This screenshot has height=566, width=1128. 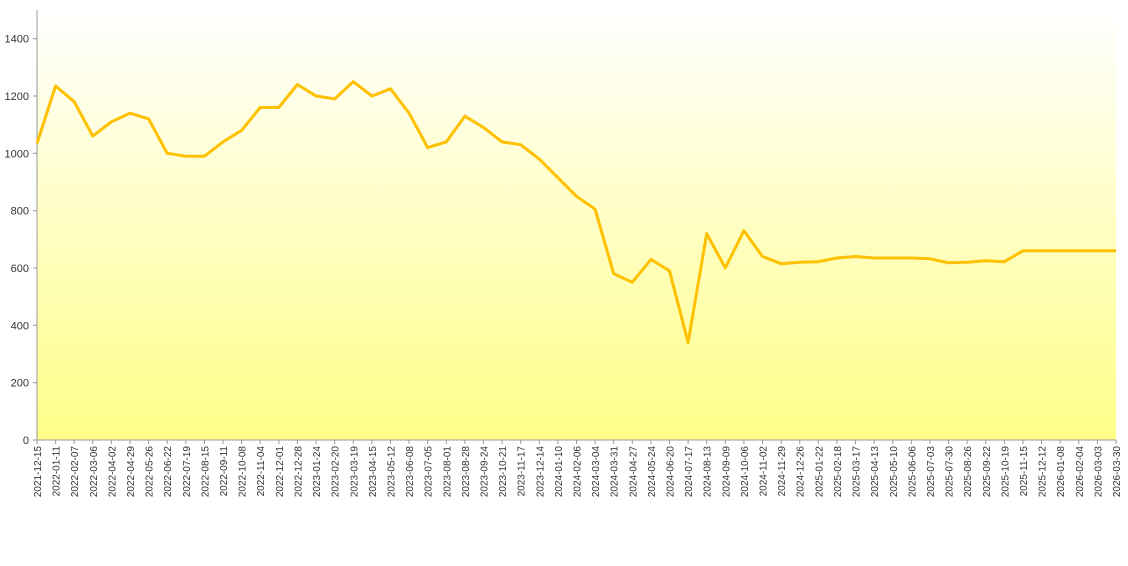 I want to click on x-tick-label: 2023-06-08, so click(x=410, y=472).